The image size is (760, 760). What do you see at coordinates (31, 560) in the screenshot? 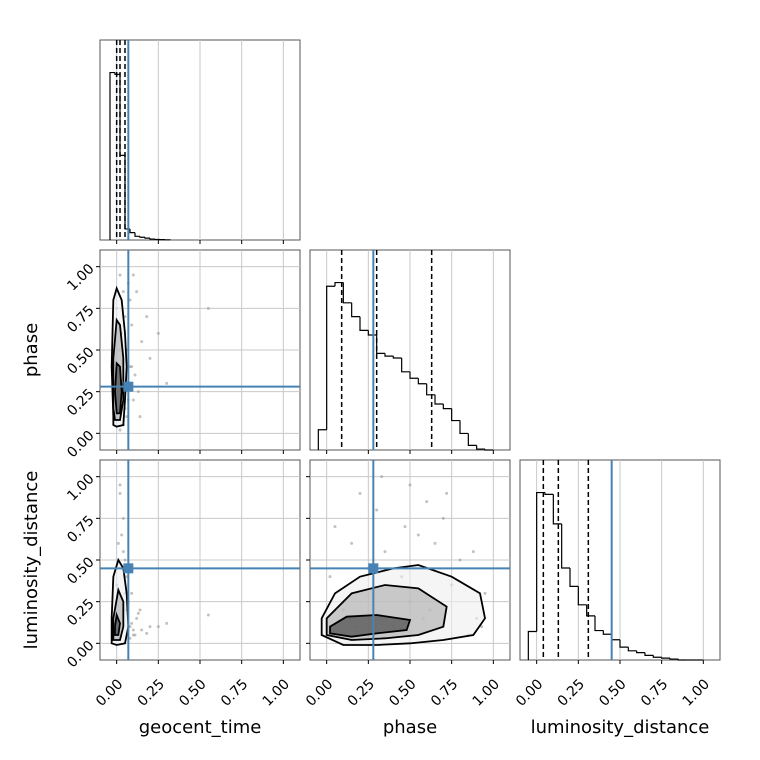
I see `y-axis-label: luminosity_distance` at bounding box center [31, 560].